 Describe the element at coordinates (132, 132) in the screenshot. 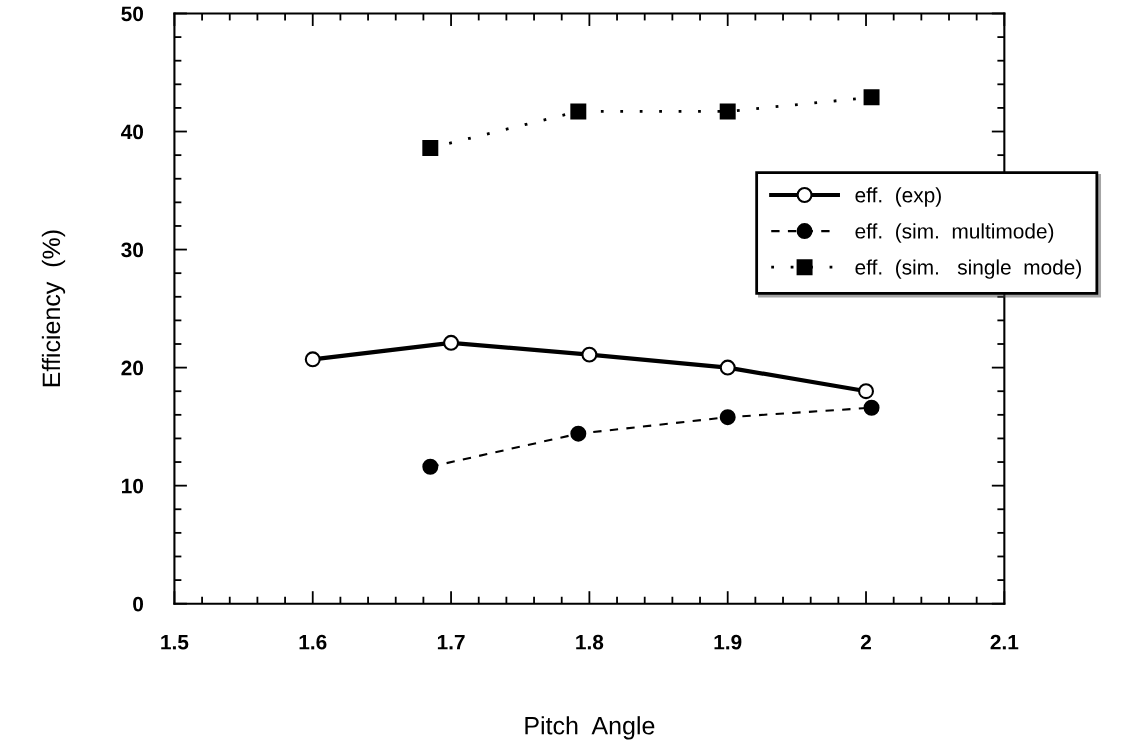

I see `y-tick-label: 40` at that location.